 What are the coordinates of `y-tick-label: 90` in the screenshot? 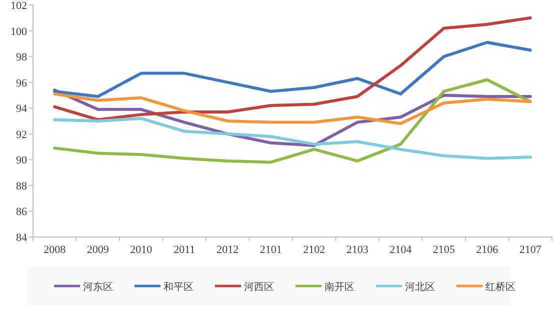 It's located at (22, 160).